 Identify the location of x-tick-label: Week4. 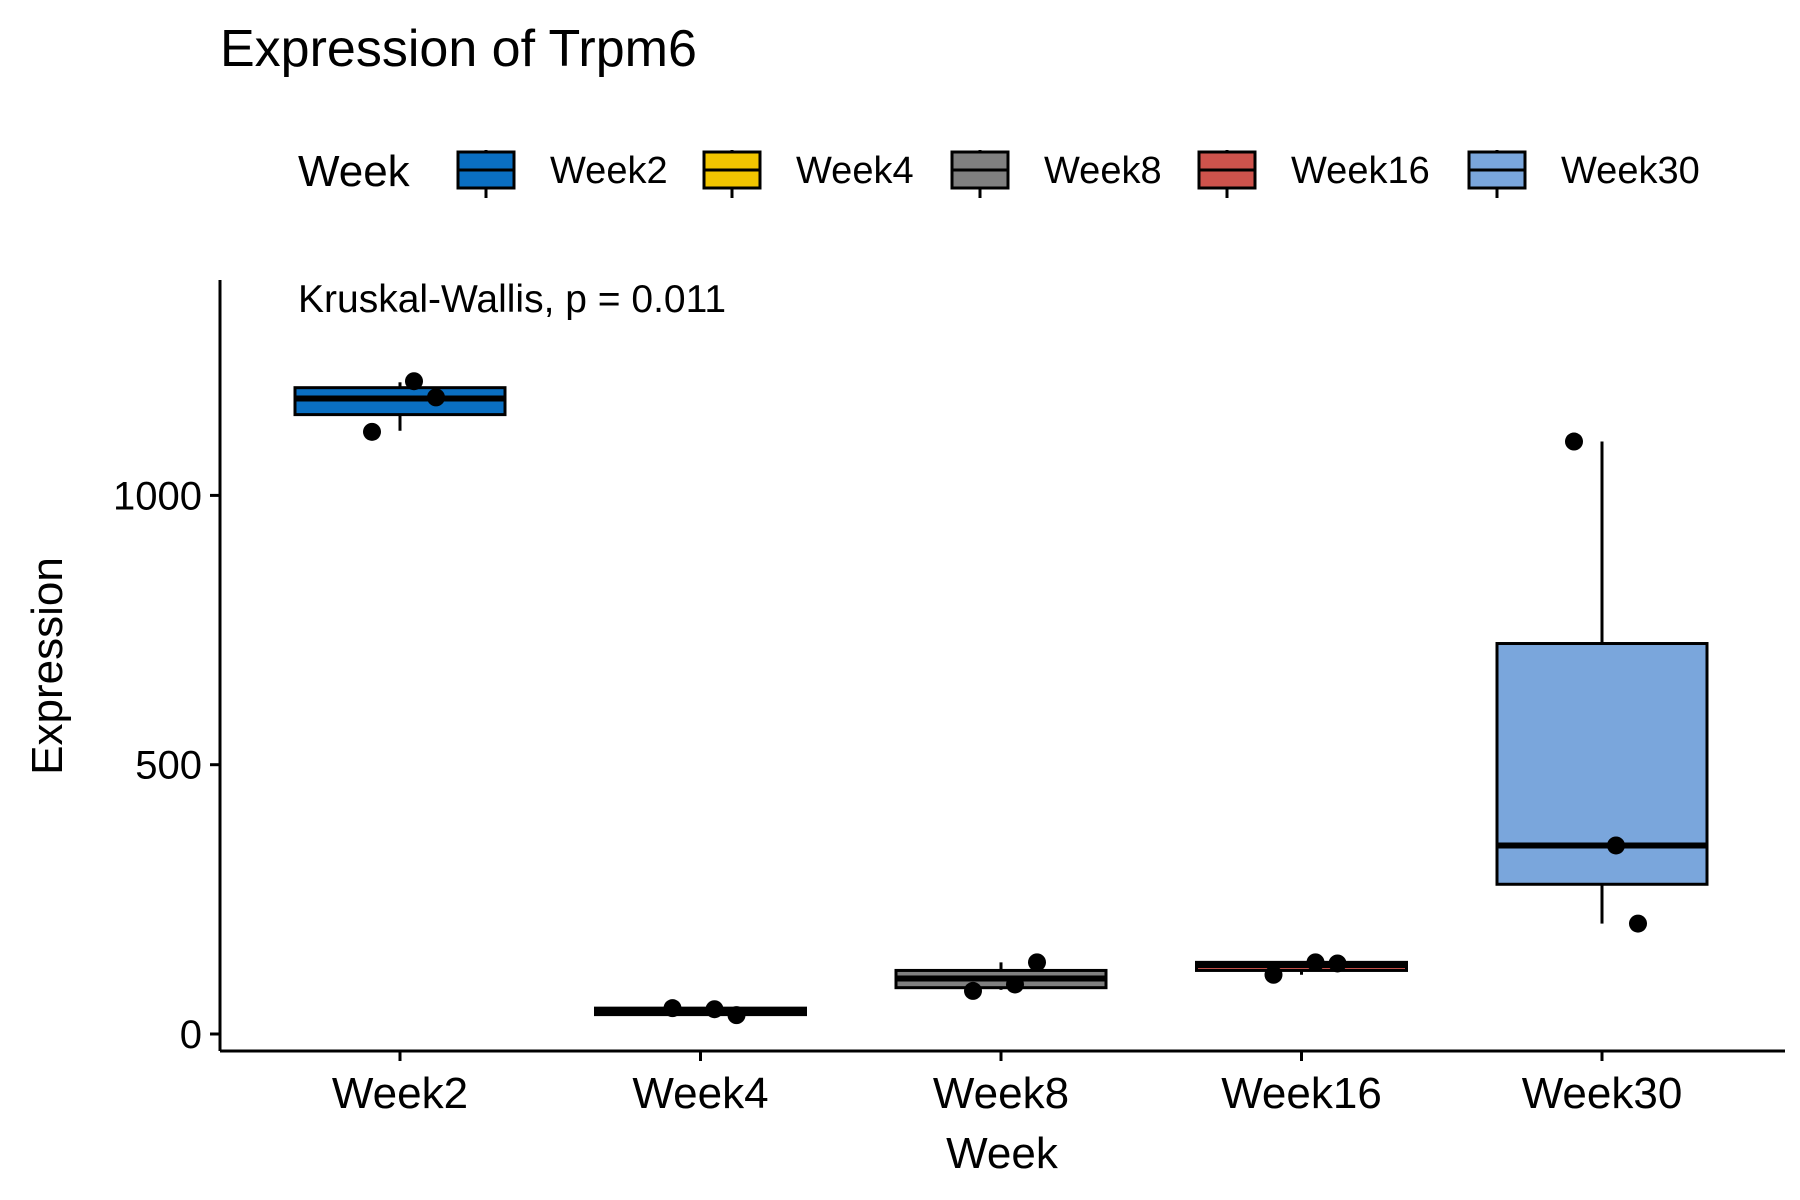
(700, 1093).